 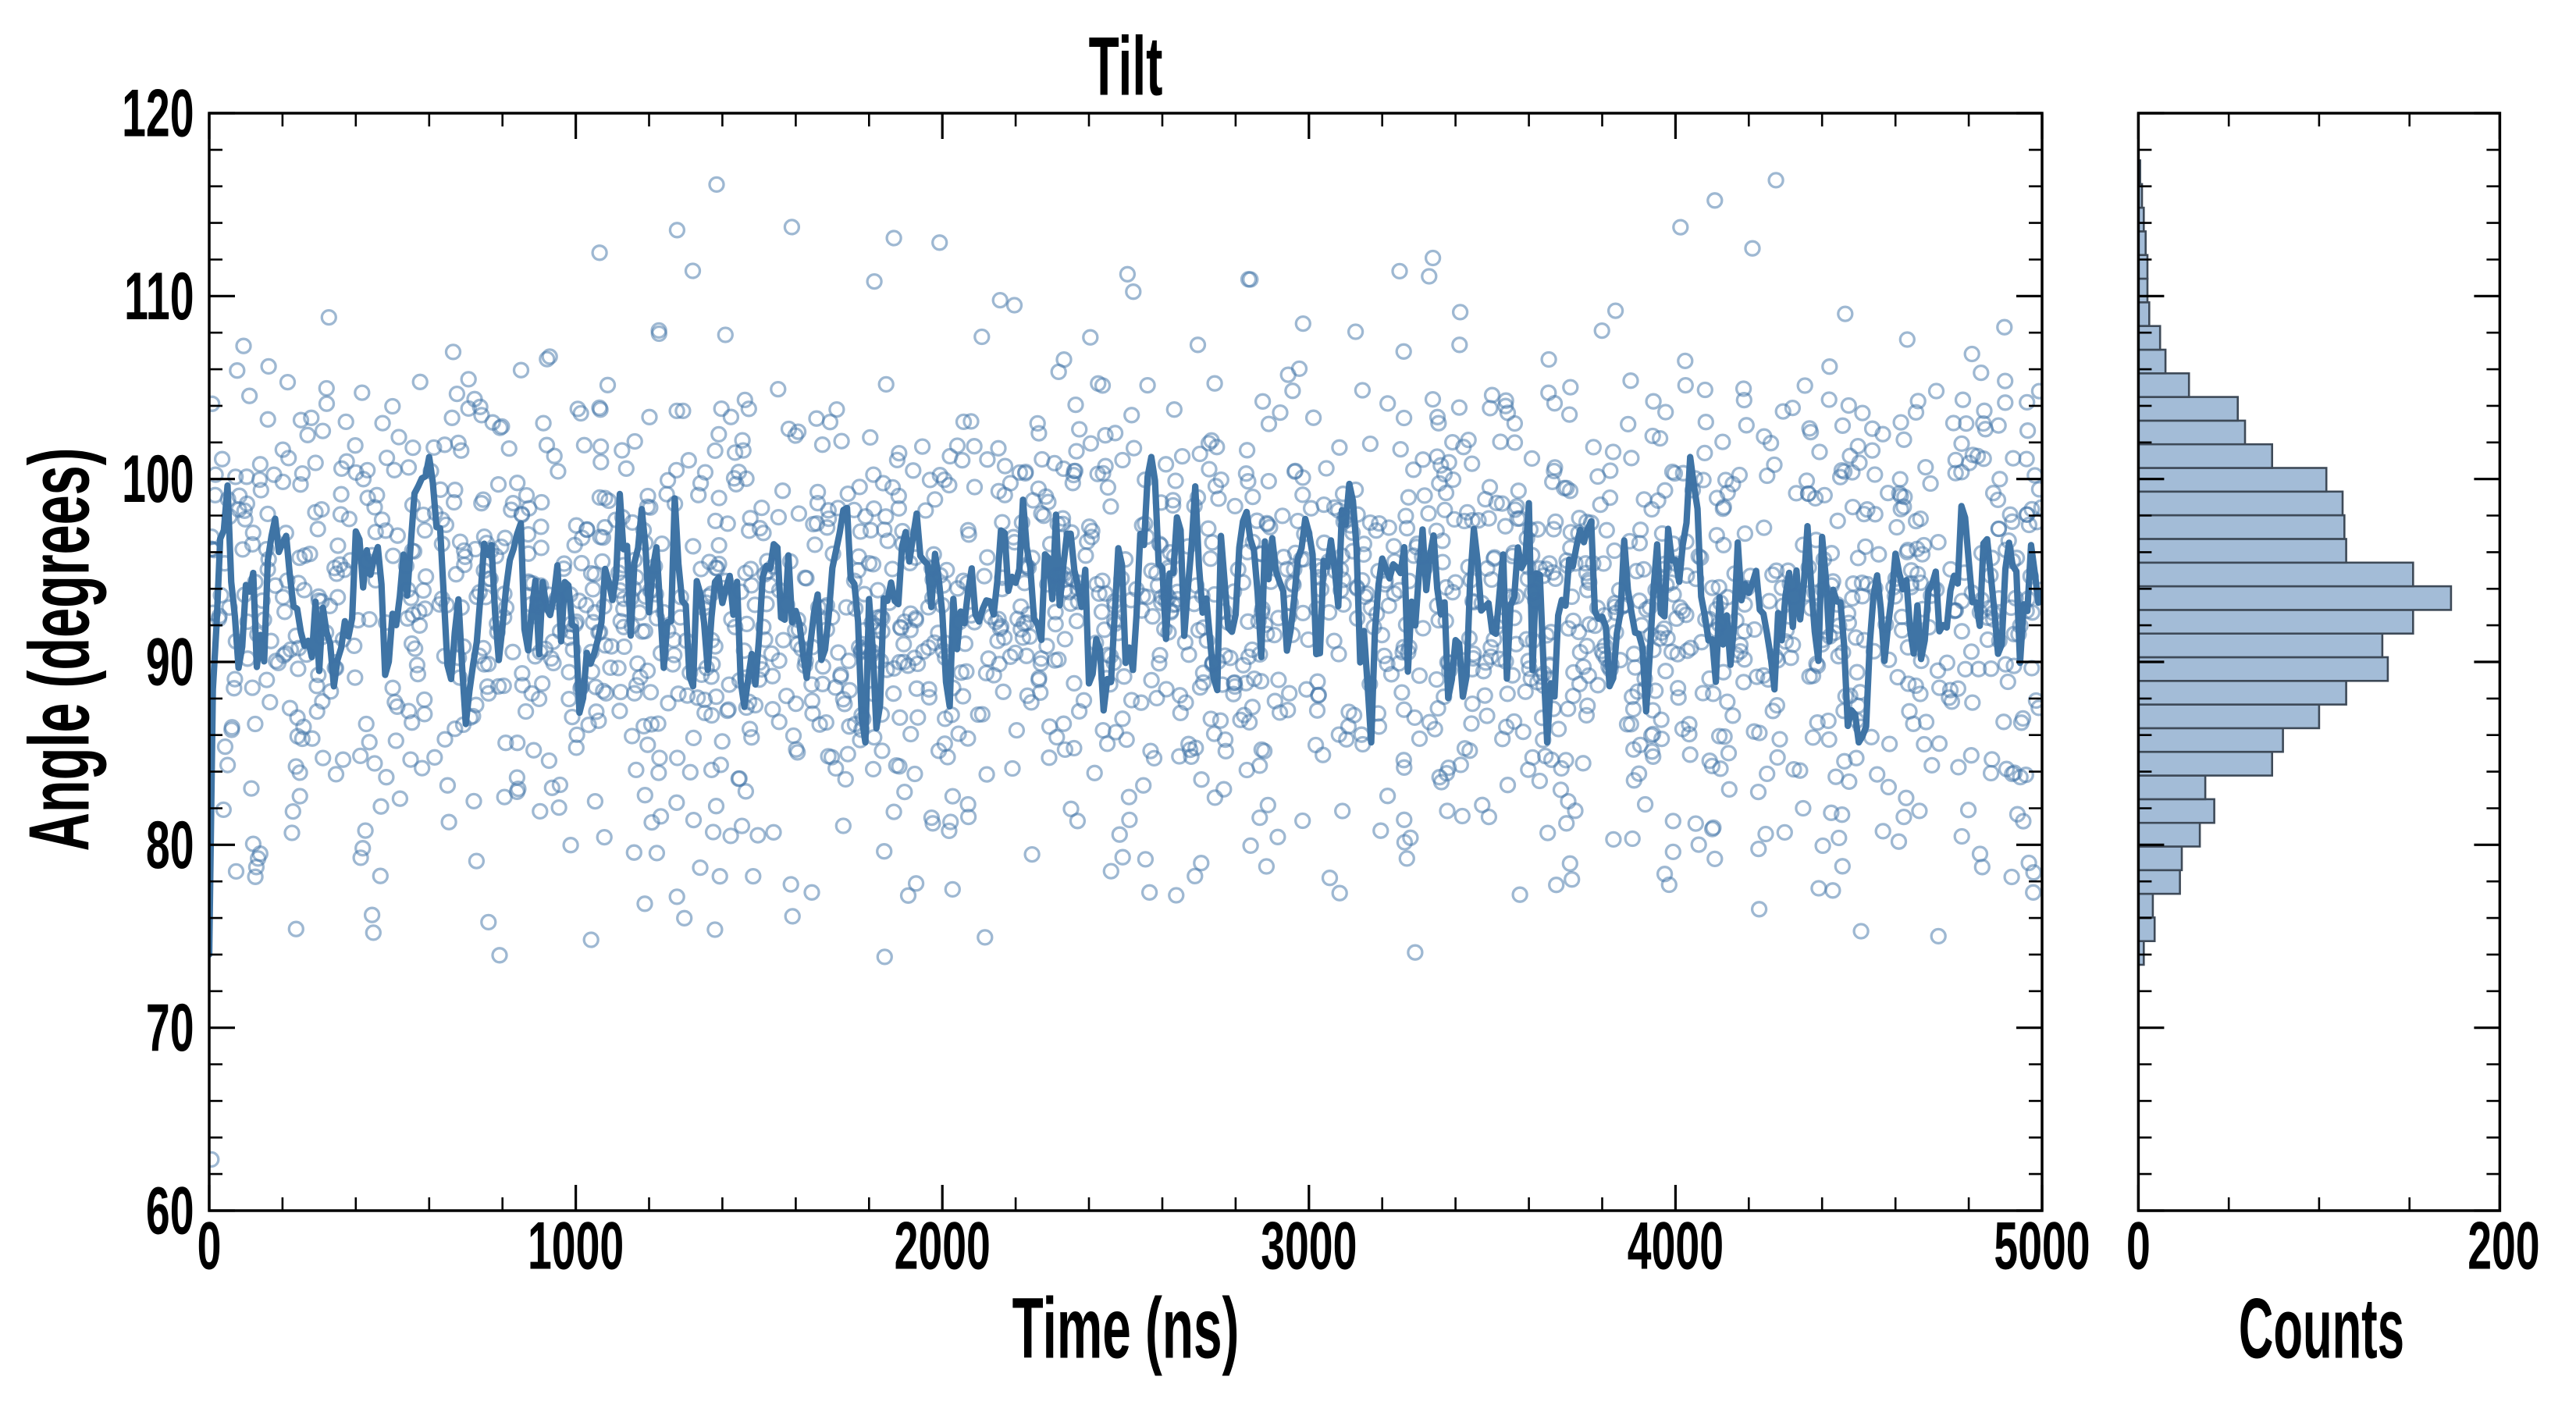 What do you see at coordinates (59, 649) in the screenshot?
I see `svg-text: Angle (degrees)` at bounding box center [59, 649].